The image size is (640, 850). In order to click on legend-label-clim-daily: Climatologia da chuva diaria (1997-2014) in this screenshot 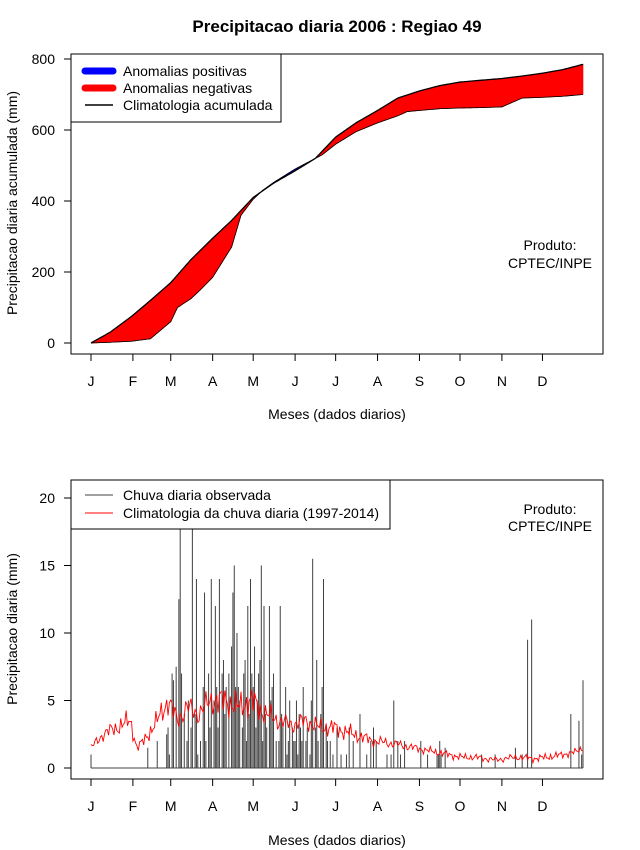, I will do `click(251, 513)`.